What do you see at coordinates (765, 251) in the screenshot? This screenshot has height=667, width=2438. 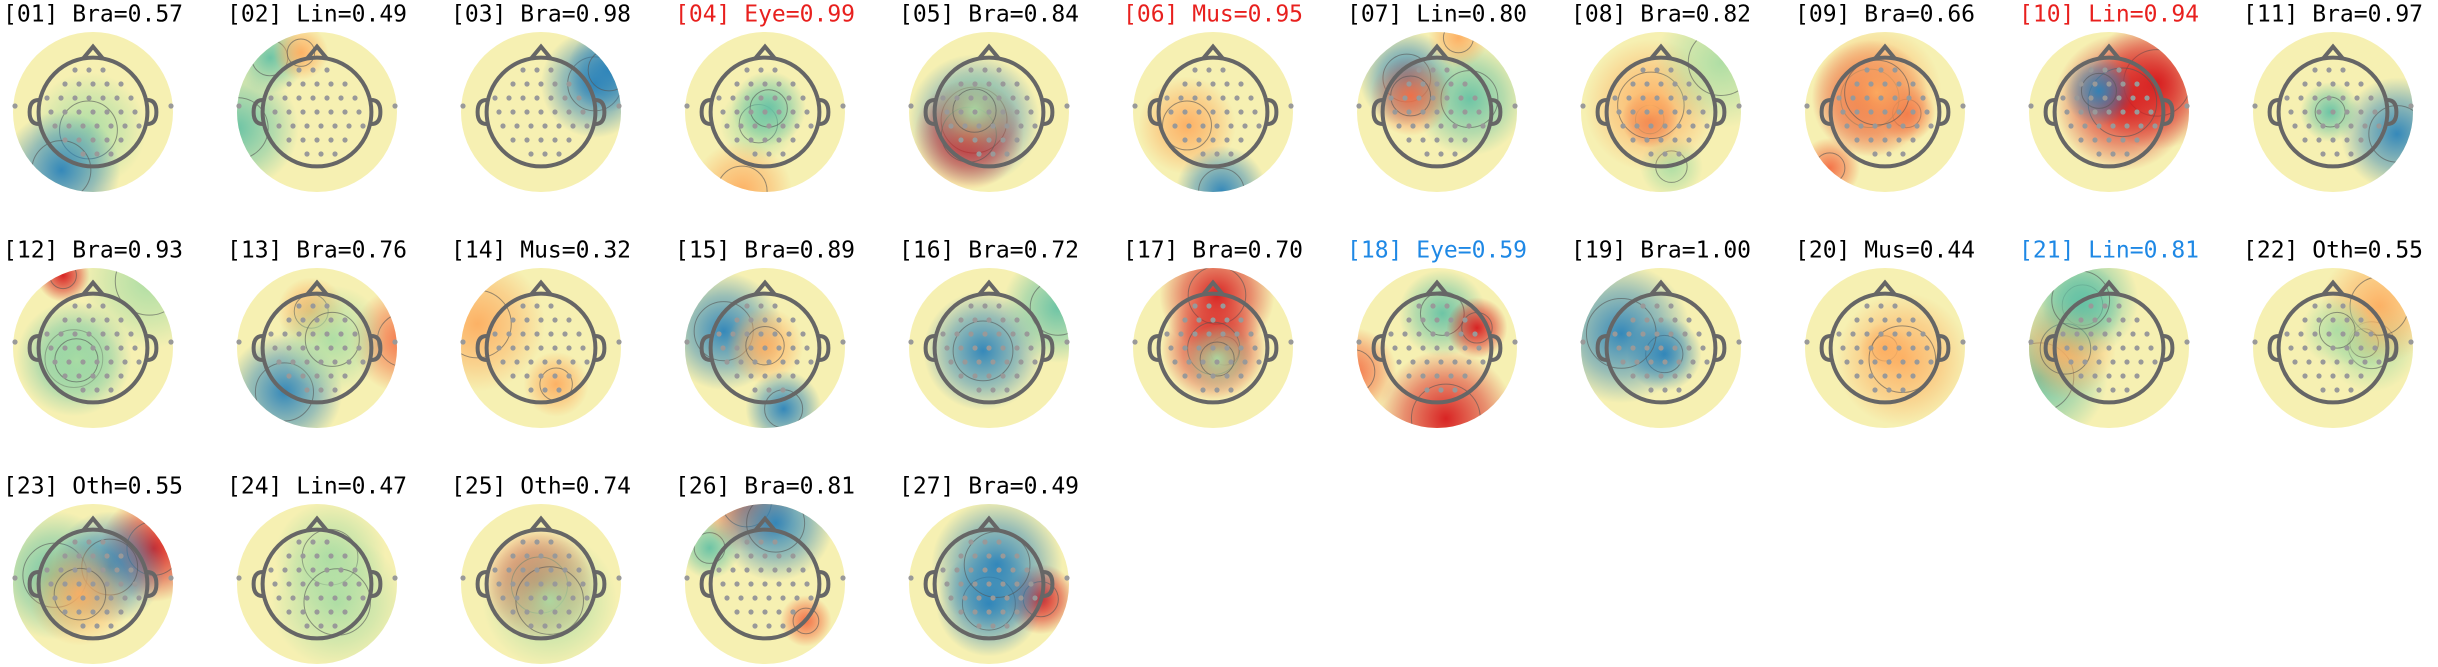 I see `component-label: [15] Bra=0.89` at bounding box center [765, 251].